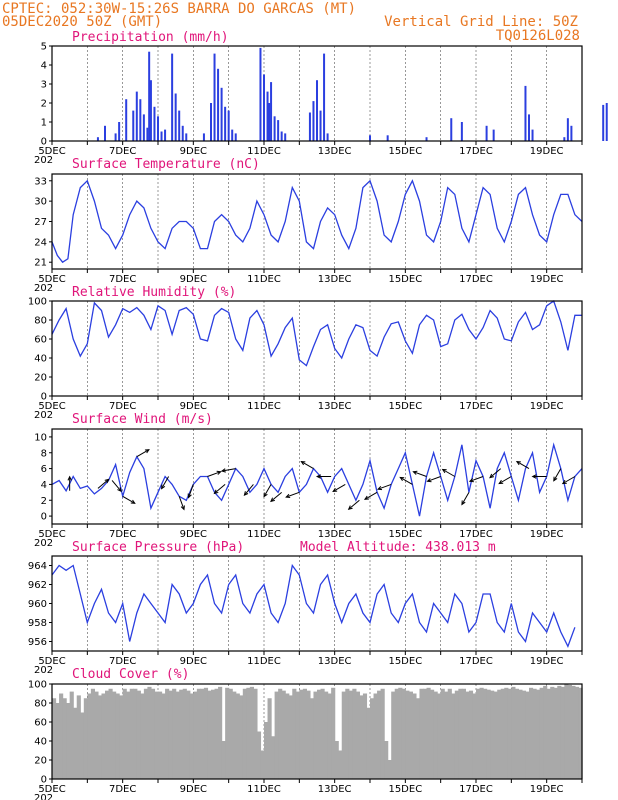 The image size is (618, 800). I want to click on humidity-x-tick-label: 11DEC, so click(264, 406).